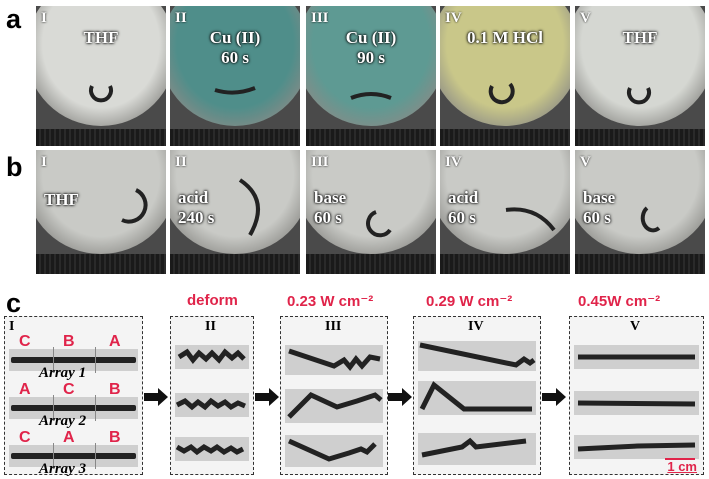  What do you see at coordinates (330, 197) in the screenshot?
I see `label-b-III-0: base` at bounding box center [330, 197].